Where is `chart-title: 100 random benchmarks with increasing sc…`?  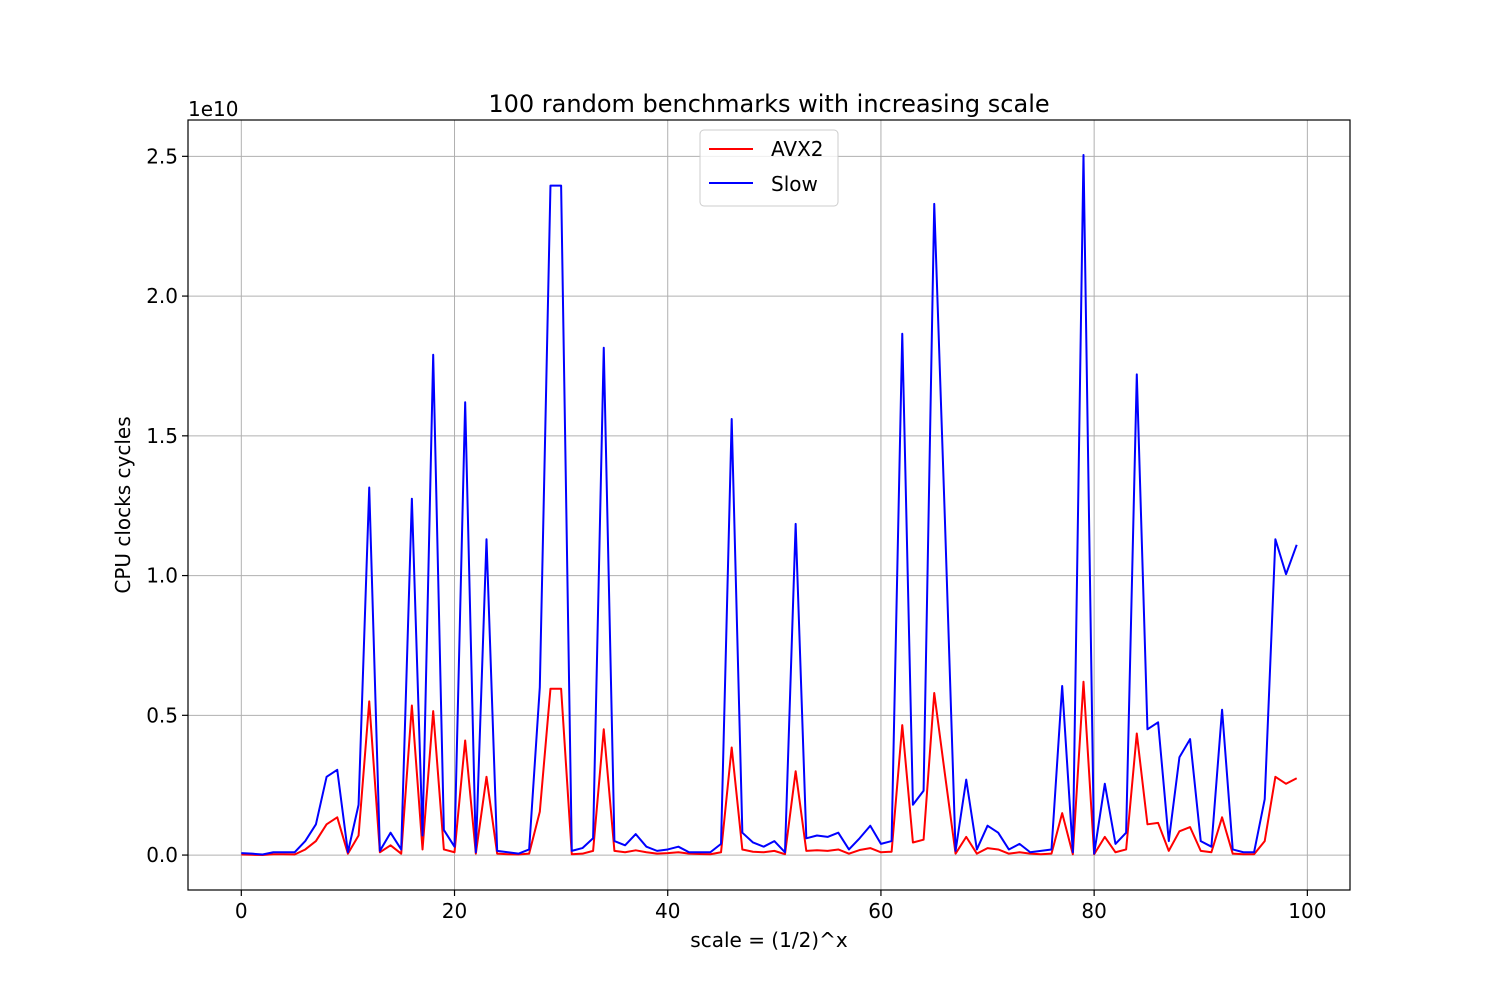
chart-title: 100 random benchmarks with increasing sc… is located at coordinates (768, 104).